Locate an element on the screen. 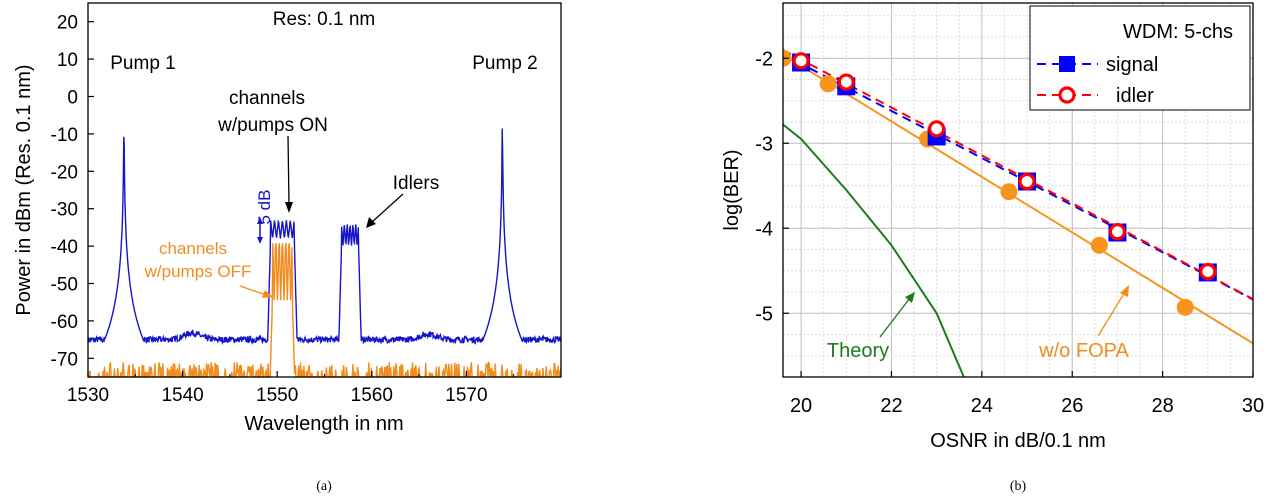  chart-a-caption: (a) is located at coordinates (324, 486).